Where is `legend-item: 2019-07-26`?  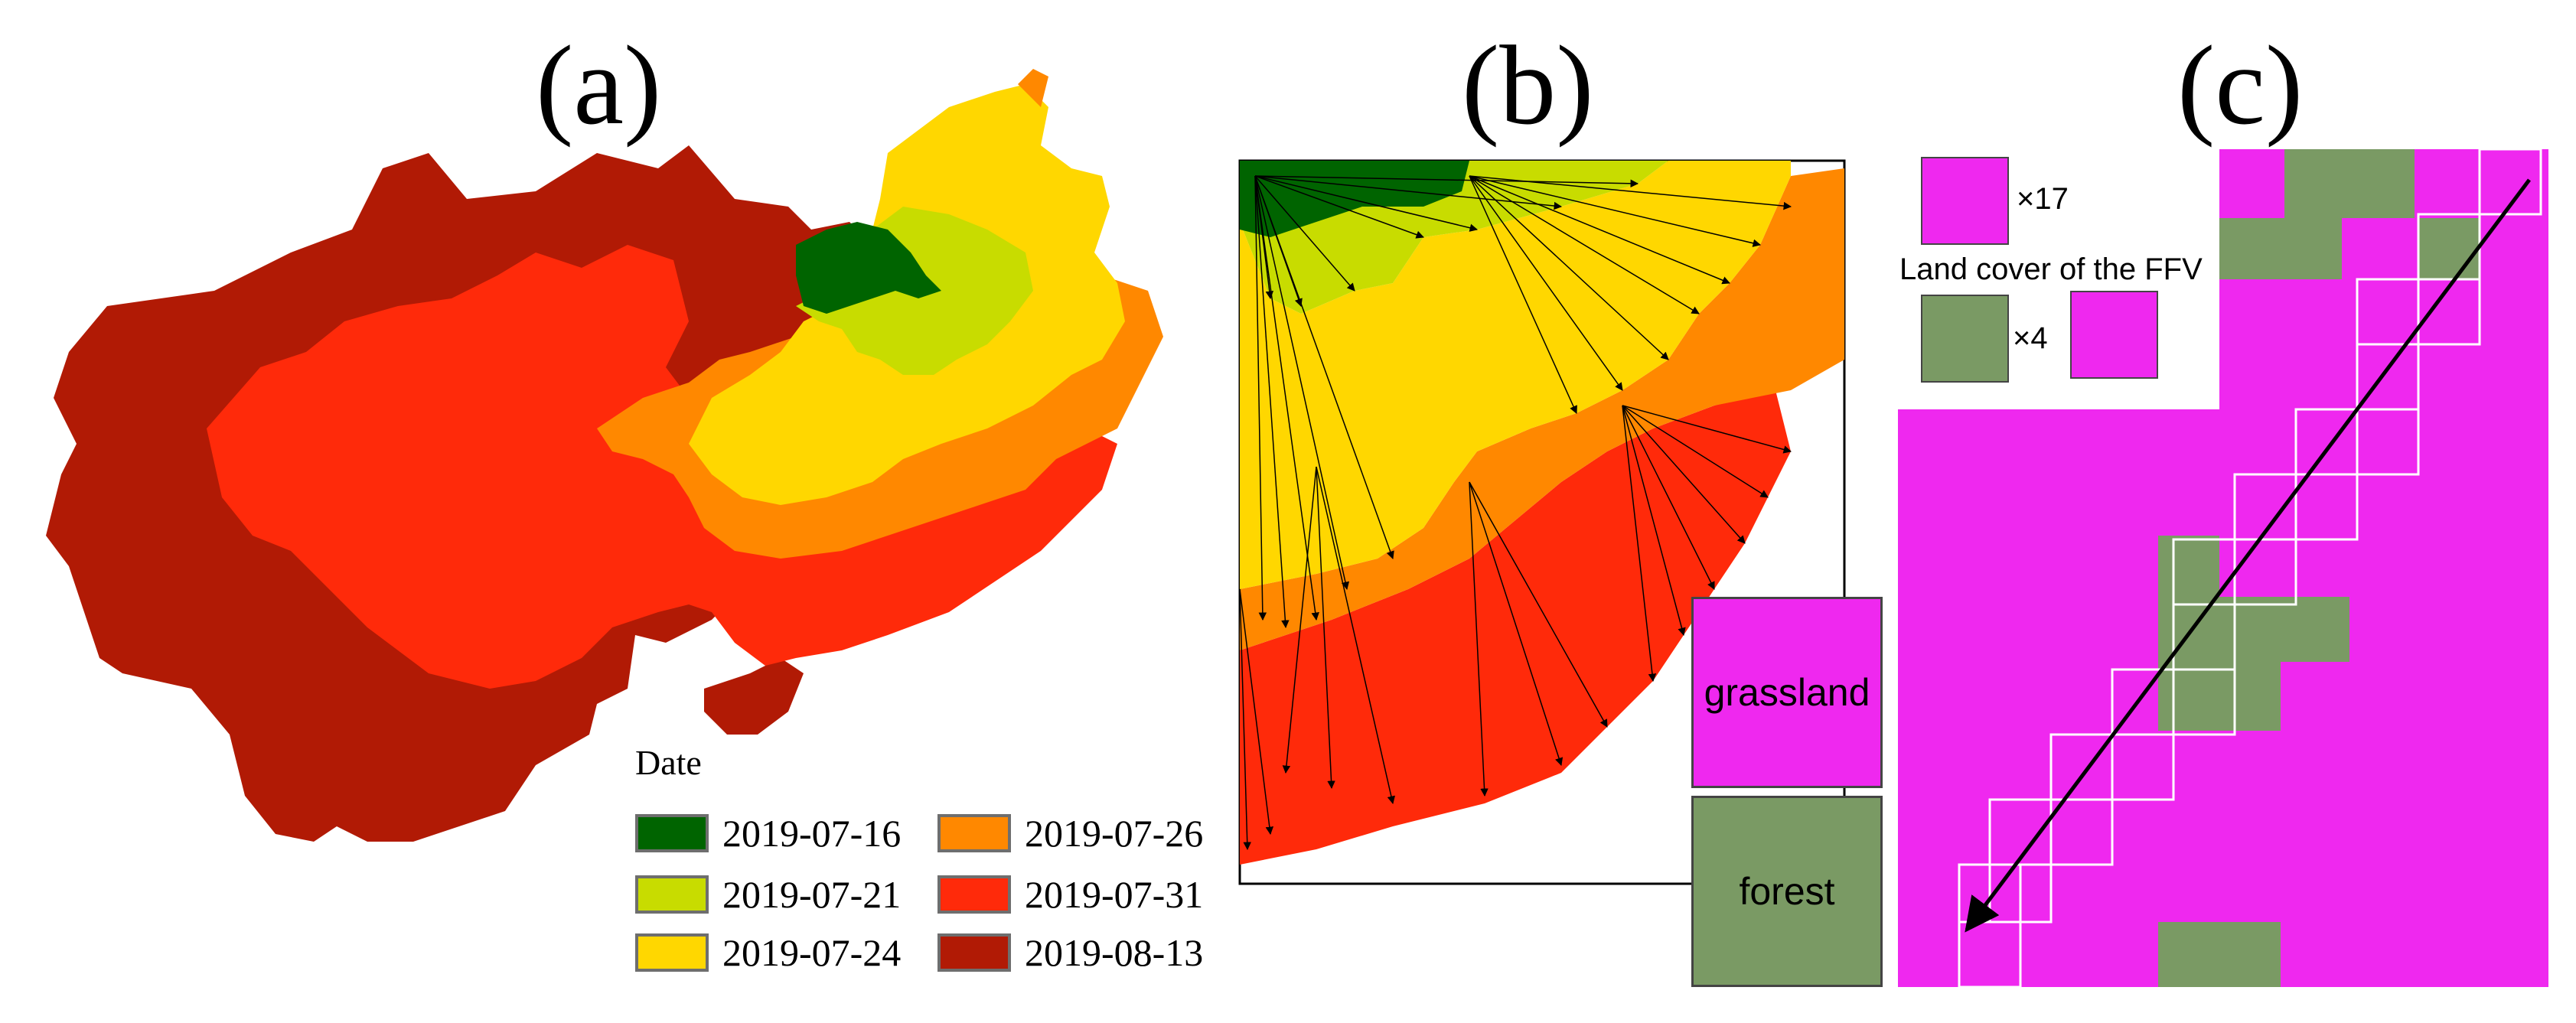
legend-item: 2019-07-26 is located at coordinates (1070, 833).